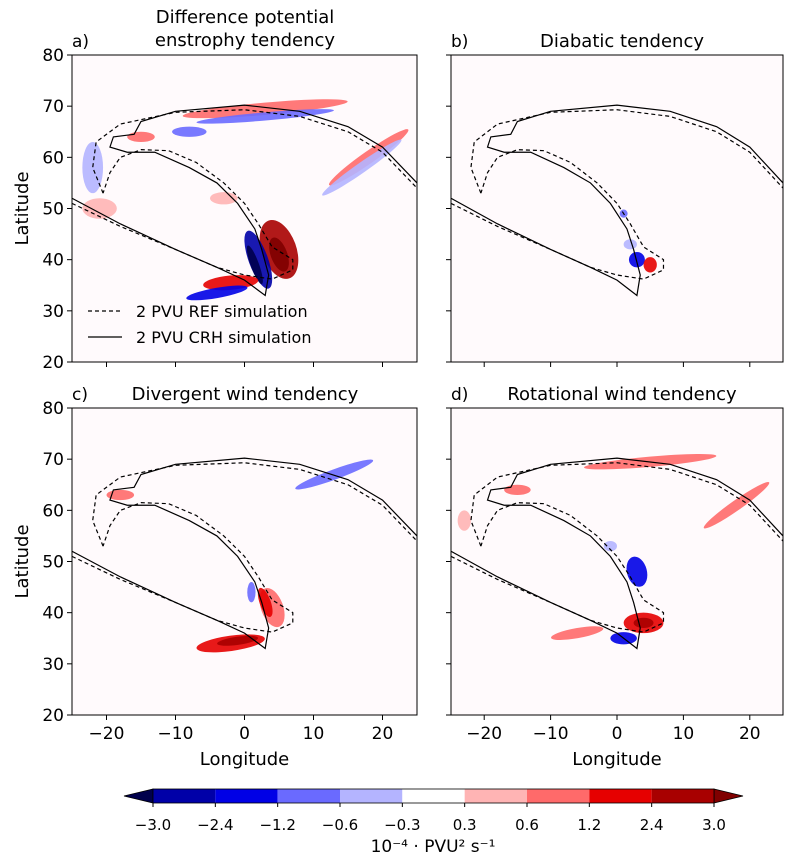 This screenshot has height=862, width=786. I want to click on colorbar-tick-label: 1.2, so click(589, 825).